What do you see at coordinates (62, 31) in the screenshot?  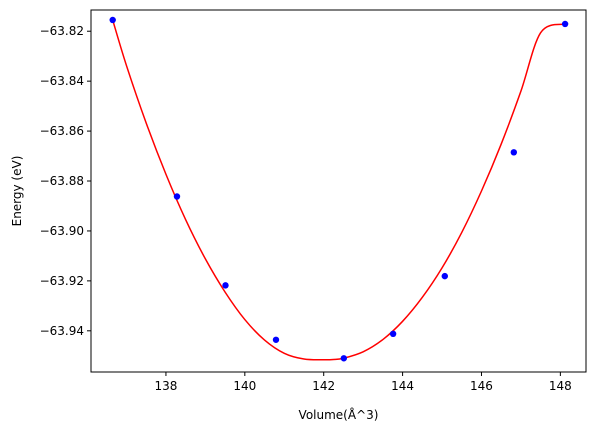 I see `y-tick-label: −63.82` at bounding box center [62, 31].